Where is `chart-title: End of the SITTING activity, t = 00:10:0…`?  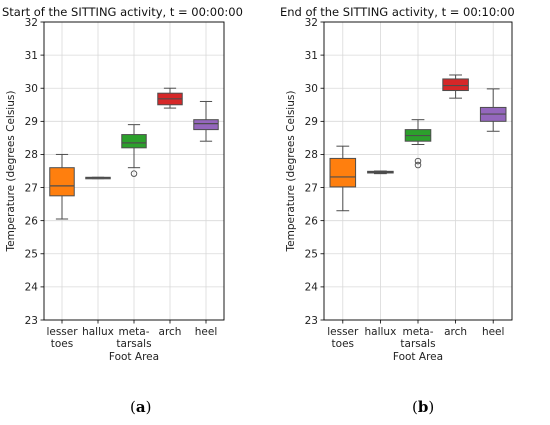
chart-title: End of the SITTING activity, t = 00:10:0… is located at coordinates (397, 12).